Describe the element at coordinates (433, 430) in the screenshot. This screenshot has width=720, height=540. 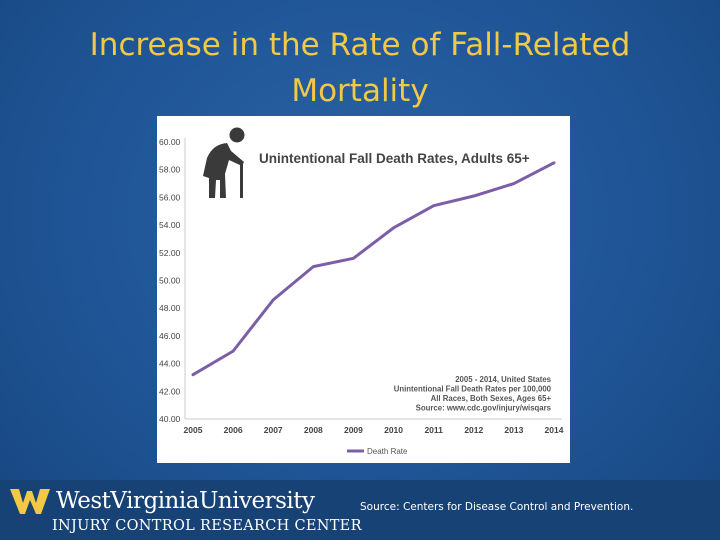
I see `x-tick-label: 2011` at that location.